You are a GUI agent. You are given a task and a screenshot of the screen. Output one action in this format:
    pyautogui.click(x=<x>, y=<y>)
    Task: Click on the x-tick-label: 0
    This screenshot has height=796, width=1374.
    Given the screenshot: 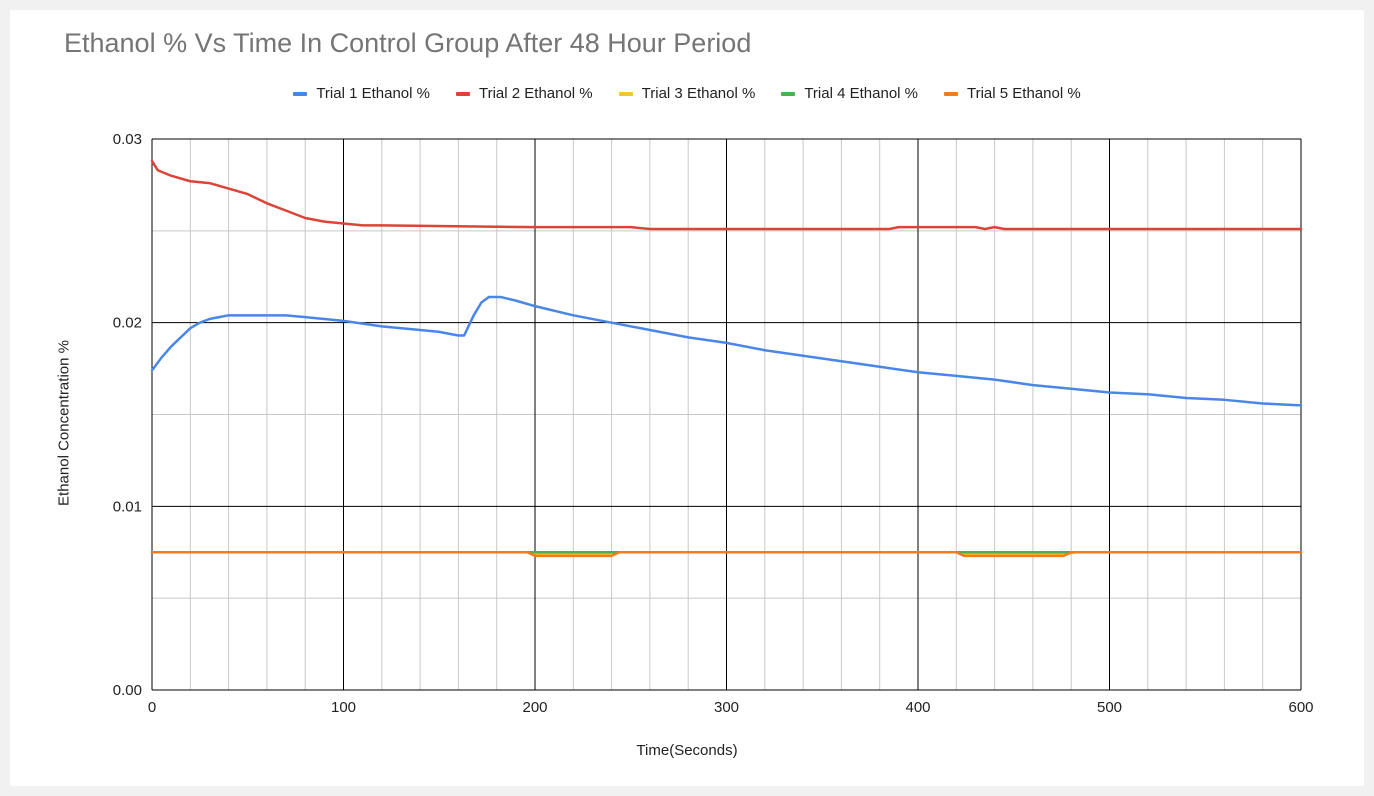 What is the action you would take?
    pyautogui.click(x=152, y=707)
    